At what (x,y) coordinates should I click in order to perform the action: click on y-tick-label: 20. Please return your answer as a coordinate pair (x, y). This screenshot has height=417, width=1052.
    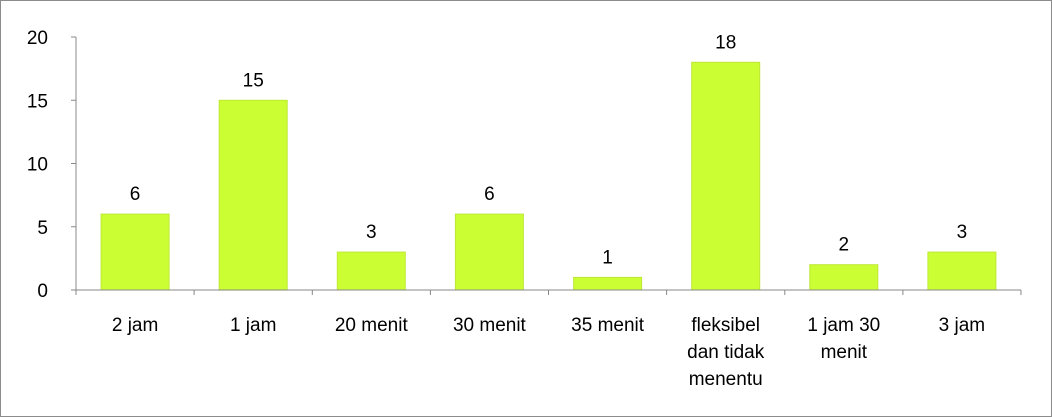
    Looking at the image, I should click on (37, 38).